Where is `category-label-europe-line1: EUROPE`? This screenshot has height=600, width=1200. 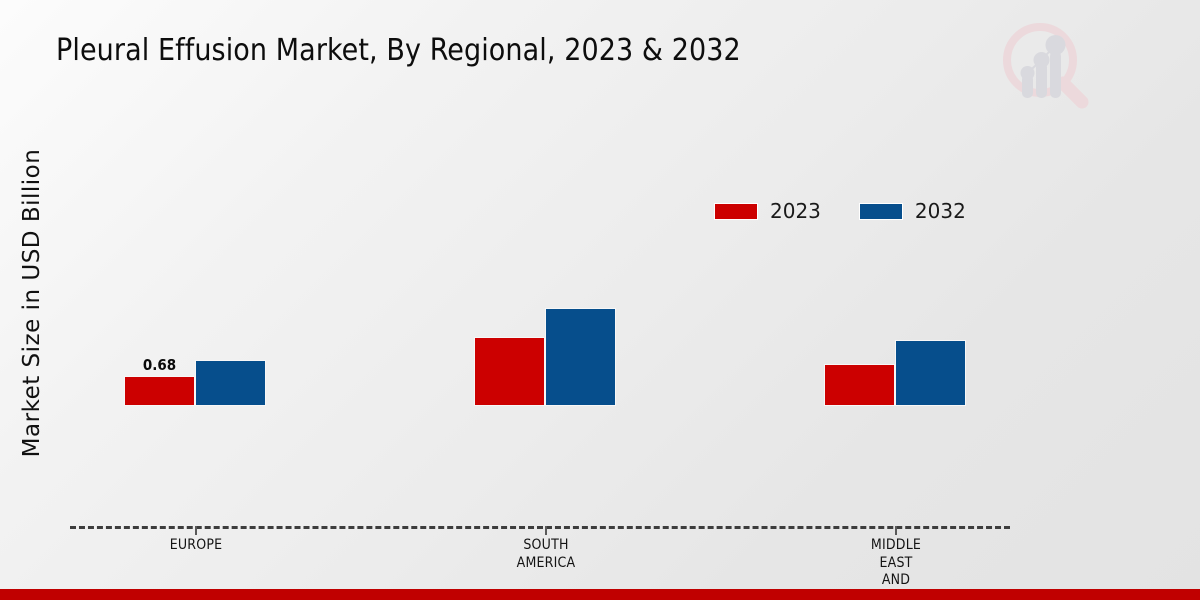 category-label-europe-line1: EUROPE is located at coordinates (196, 545).